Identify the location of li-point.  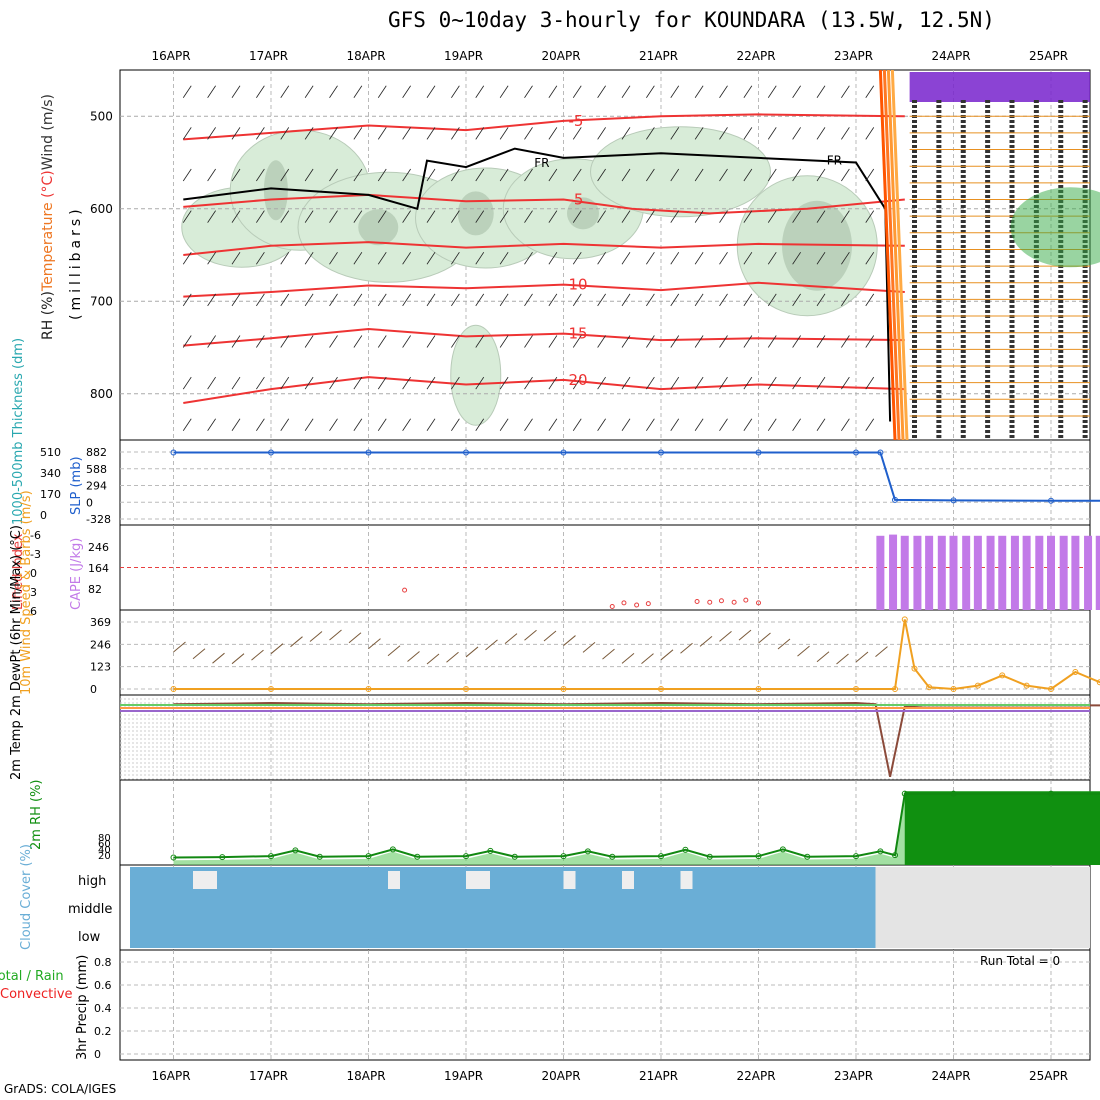
(734, 602).